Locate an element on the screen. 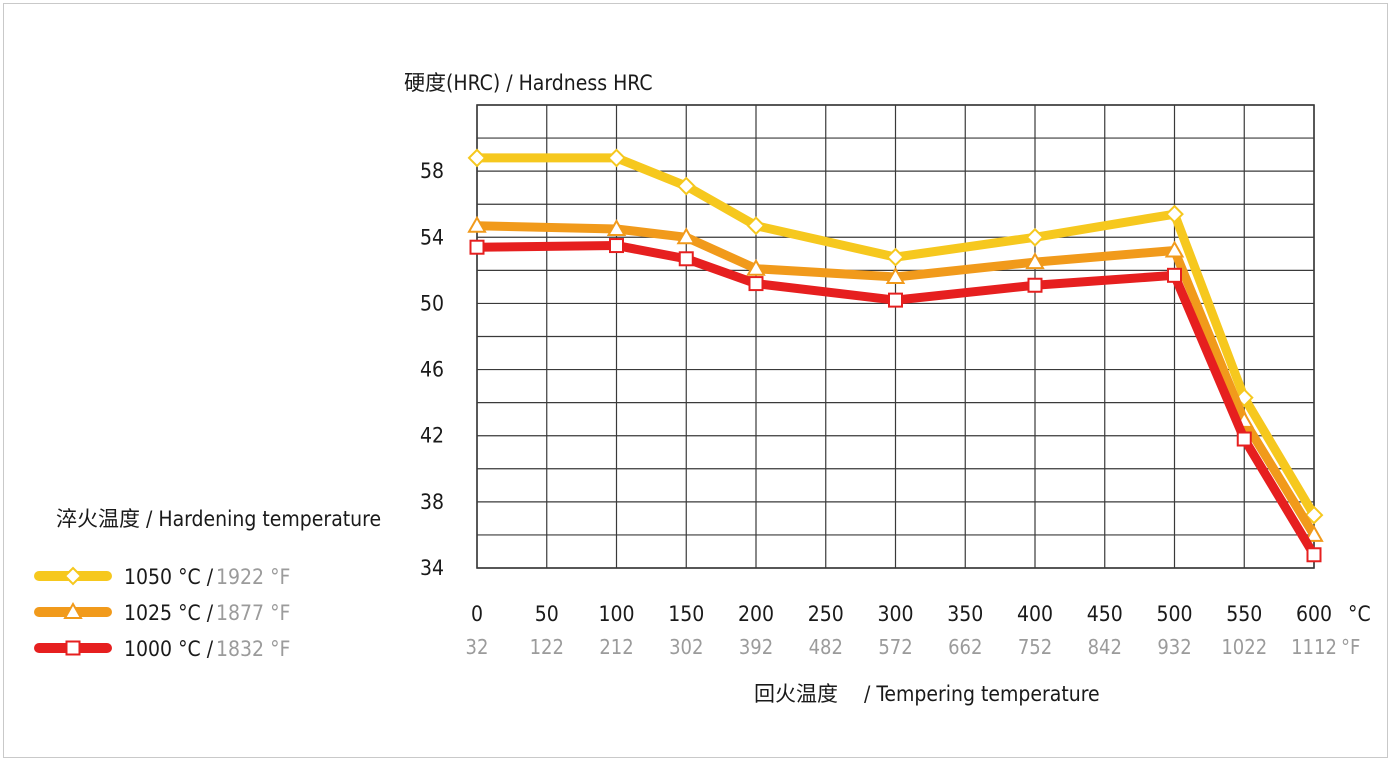 The height and width of the screenshot is (763, 1393). y-tick-label: 34 is located at coordinates (432, 568).